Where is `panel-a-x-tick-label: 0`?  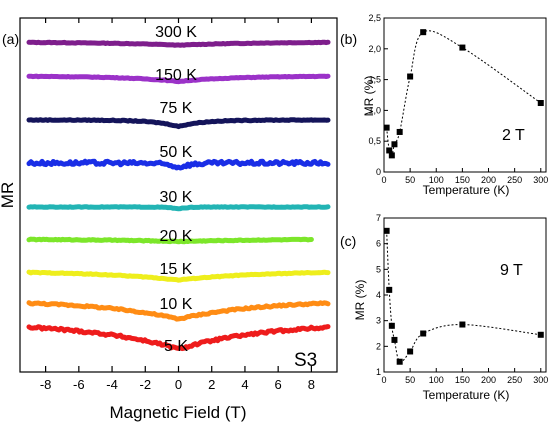 panel-a-x-tick-label: 0 is located at coordinates (178, 384).